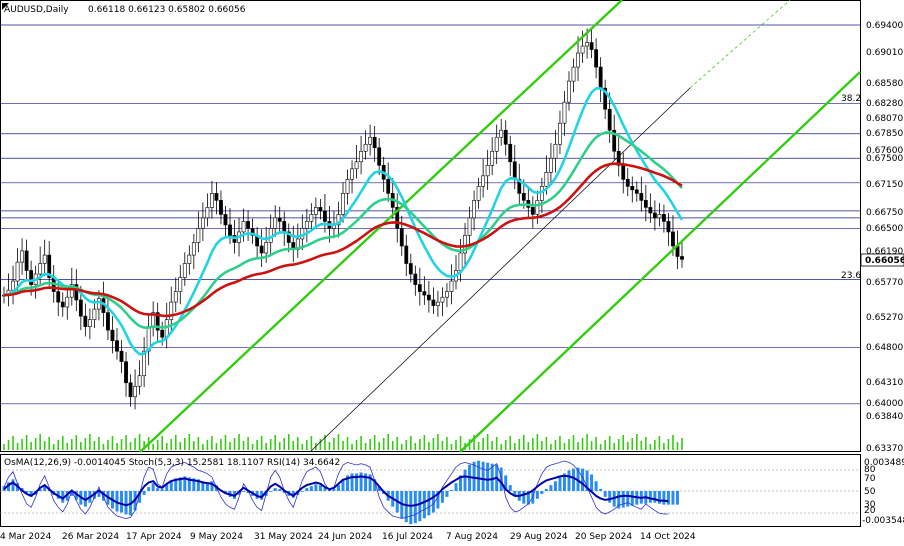  I want to click on indicator-plots, so click(430, 492).